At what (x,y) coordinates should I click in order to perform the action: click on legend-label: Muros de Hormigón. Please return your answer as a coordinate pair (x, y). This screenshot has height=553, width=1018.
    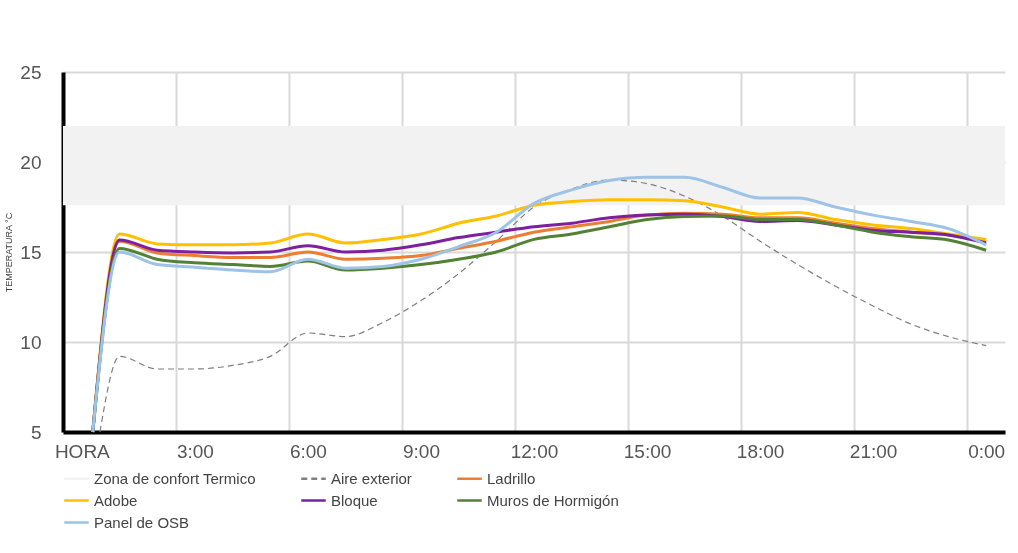
    Looking at the image, I should click on (553, 500).